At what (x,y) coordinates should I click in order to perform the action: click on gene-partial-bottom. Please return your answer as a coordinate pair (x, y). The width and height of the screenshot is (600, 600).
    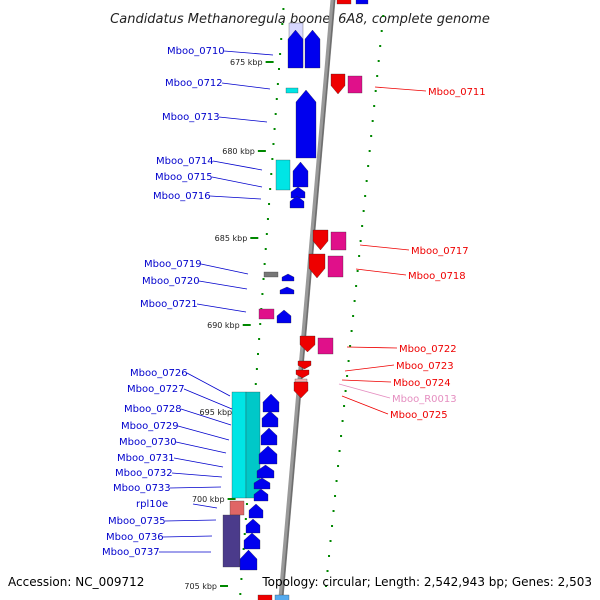
    Looking at the image, I should click on (265, 597).